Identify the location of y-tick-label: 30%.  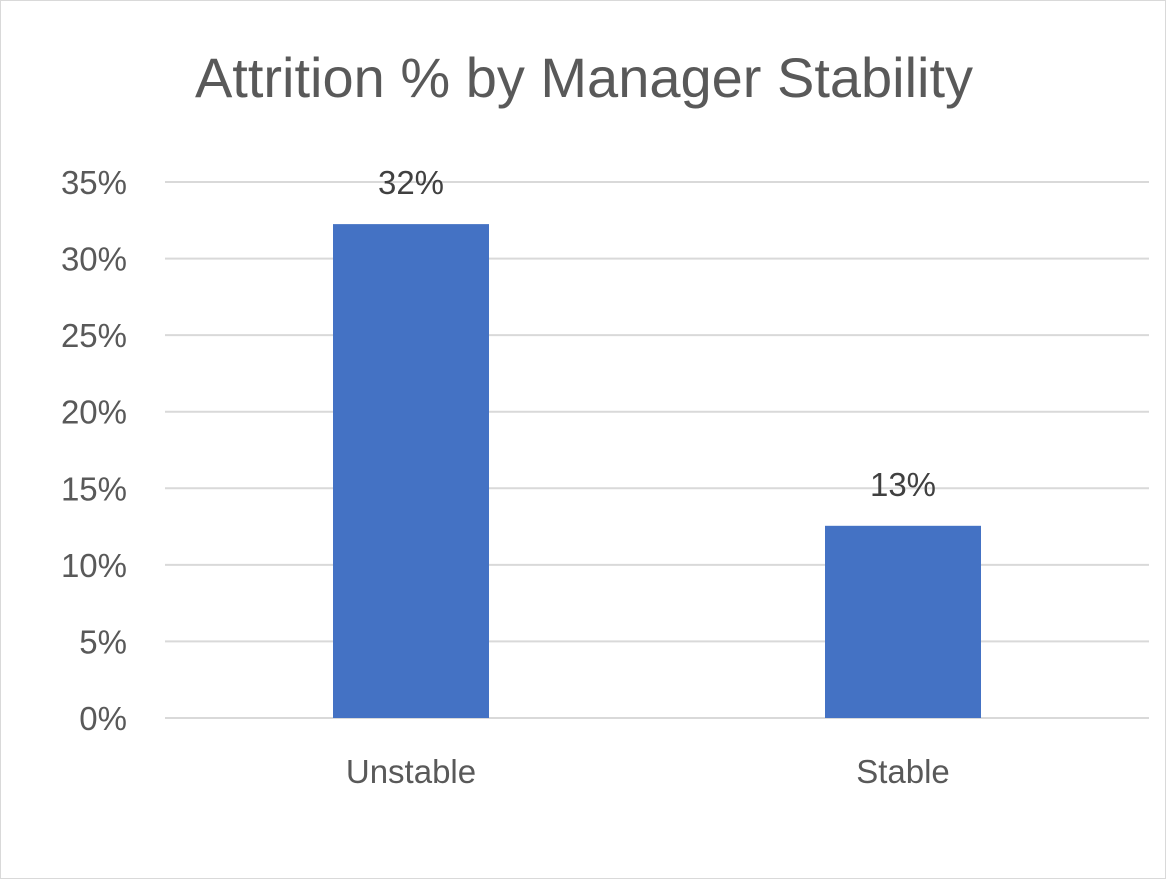
(94, 259).